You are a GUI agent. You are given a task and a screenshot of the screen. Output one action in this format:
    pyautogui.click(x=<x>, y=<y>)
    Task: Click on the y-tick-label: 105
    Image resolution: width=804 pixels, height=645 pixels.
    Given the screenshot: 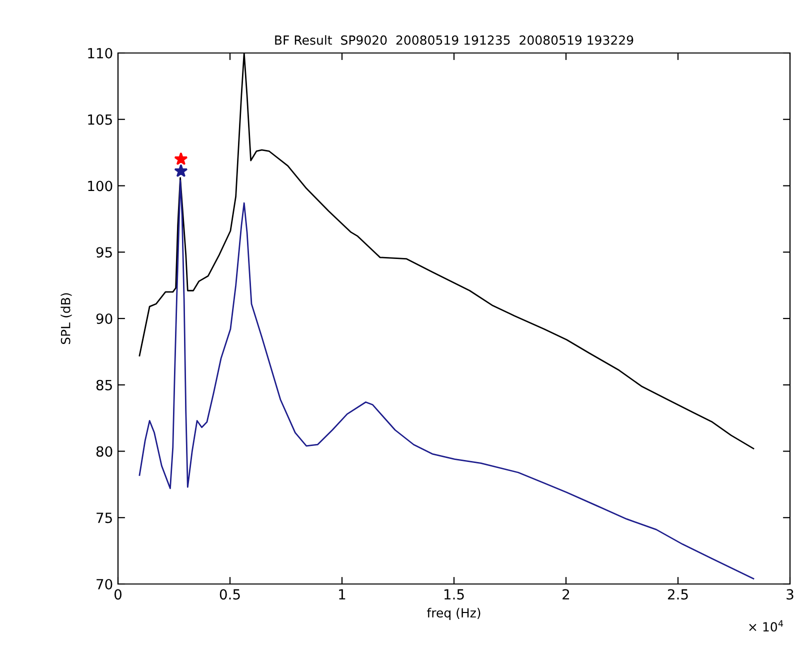 What is the action you would take?
    pyautogui.click(x=100, y=119)
    